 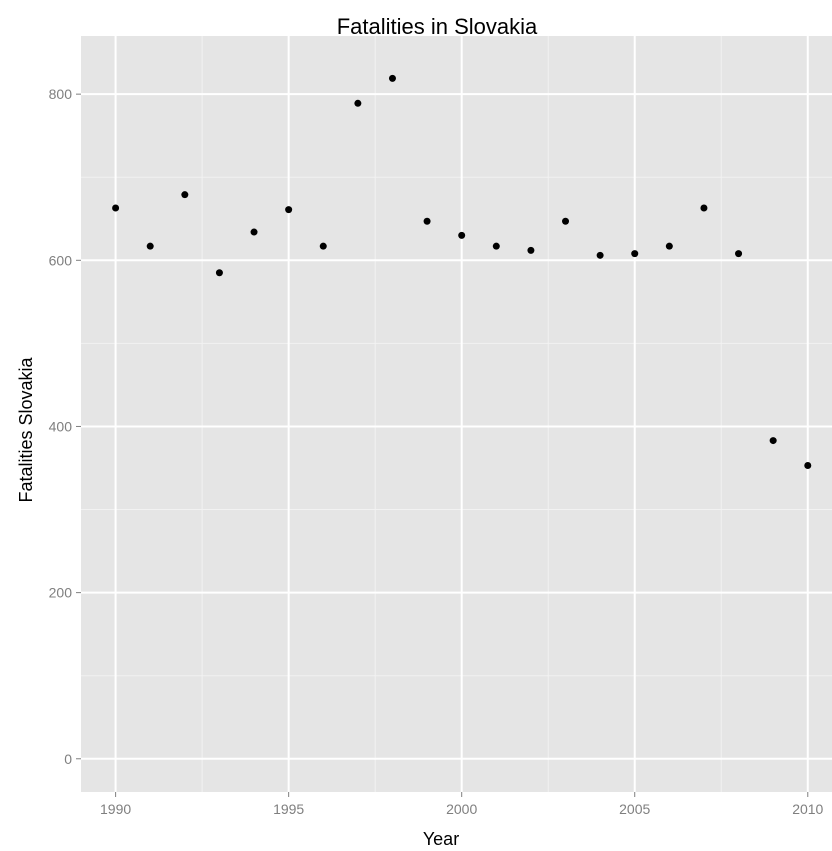 I want to click on x-tick-label: 1995, so click(x=288, y=809).